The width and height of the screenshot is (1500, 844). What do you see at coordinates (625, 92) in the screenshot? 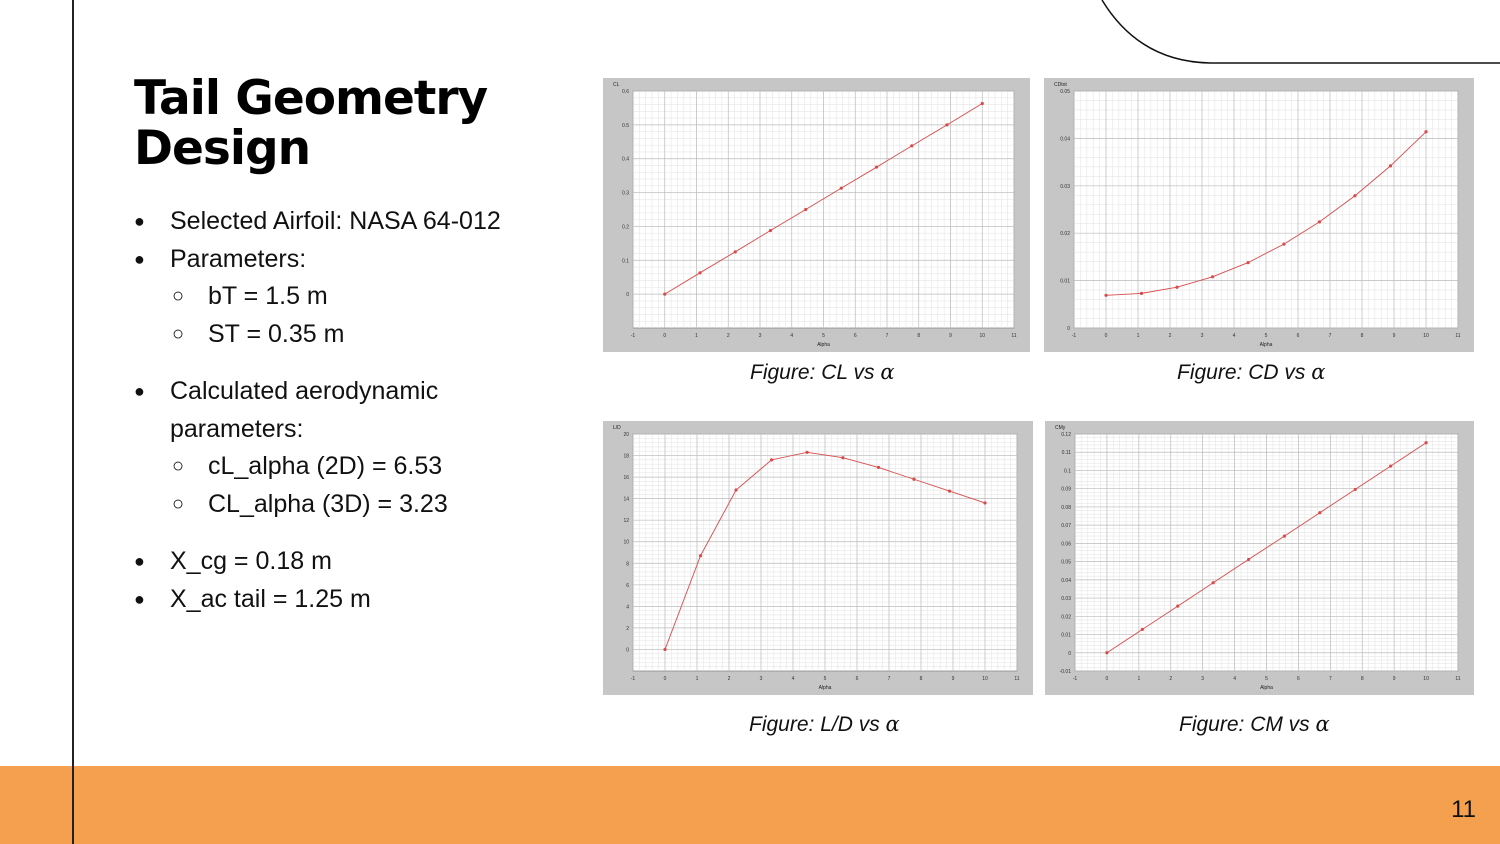
I see `y-tick-label: 0.6` at bounding box center [625, 92].